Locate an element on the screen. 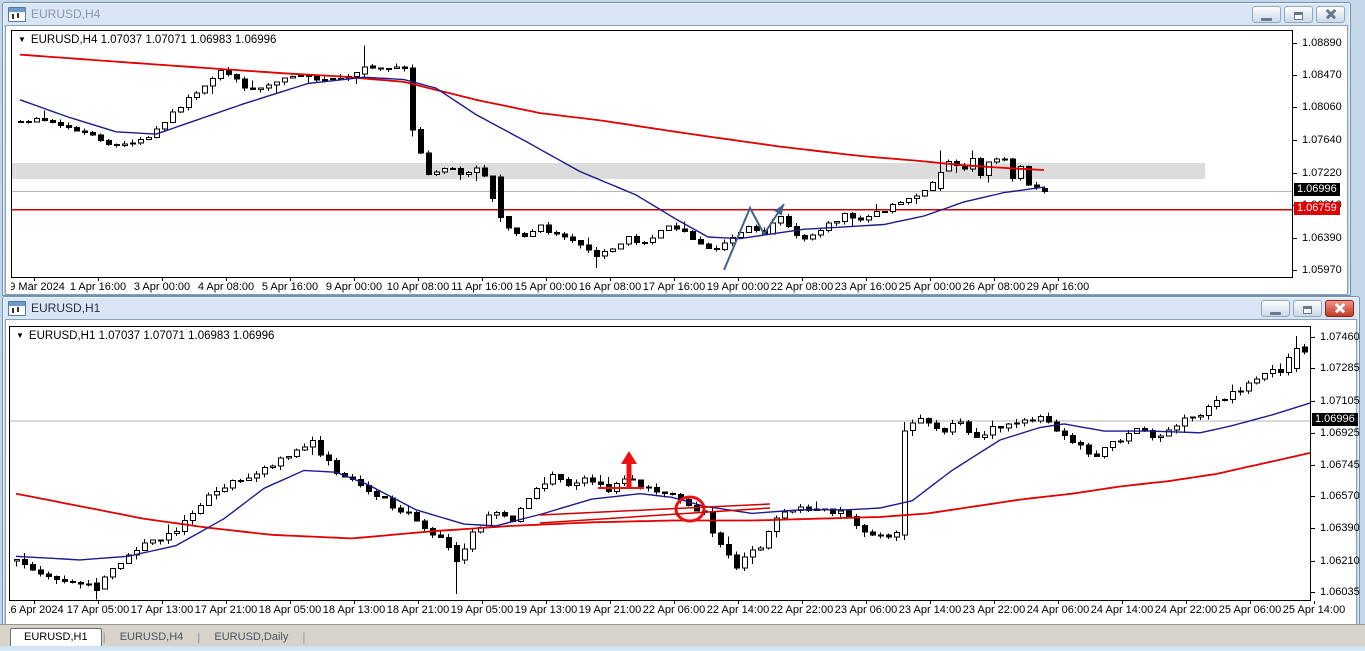 The height and width of the screenshot is (651, 1365). time-tick-label: 17 Apr 21:00 is located at coordinates (226, 610).